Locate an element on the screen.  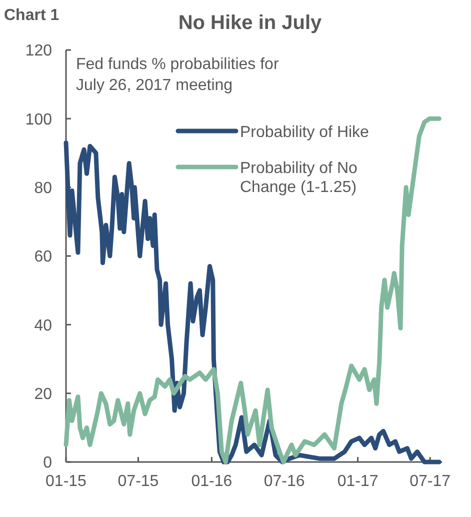
y-tick-label: 120 is located at coordinates (38, 51).